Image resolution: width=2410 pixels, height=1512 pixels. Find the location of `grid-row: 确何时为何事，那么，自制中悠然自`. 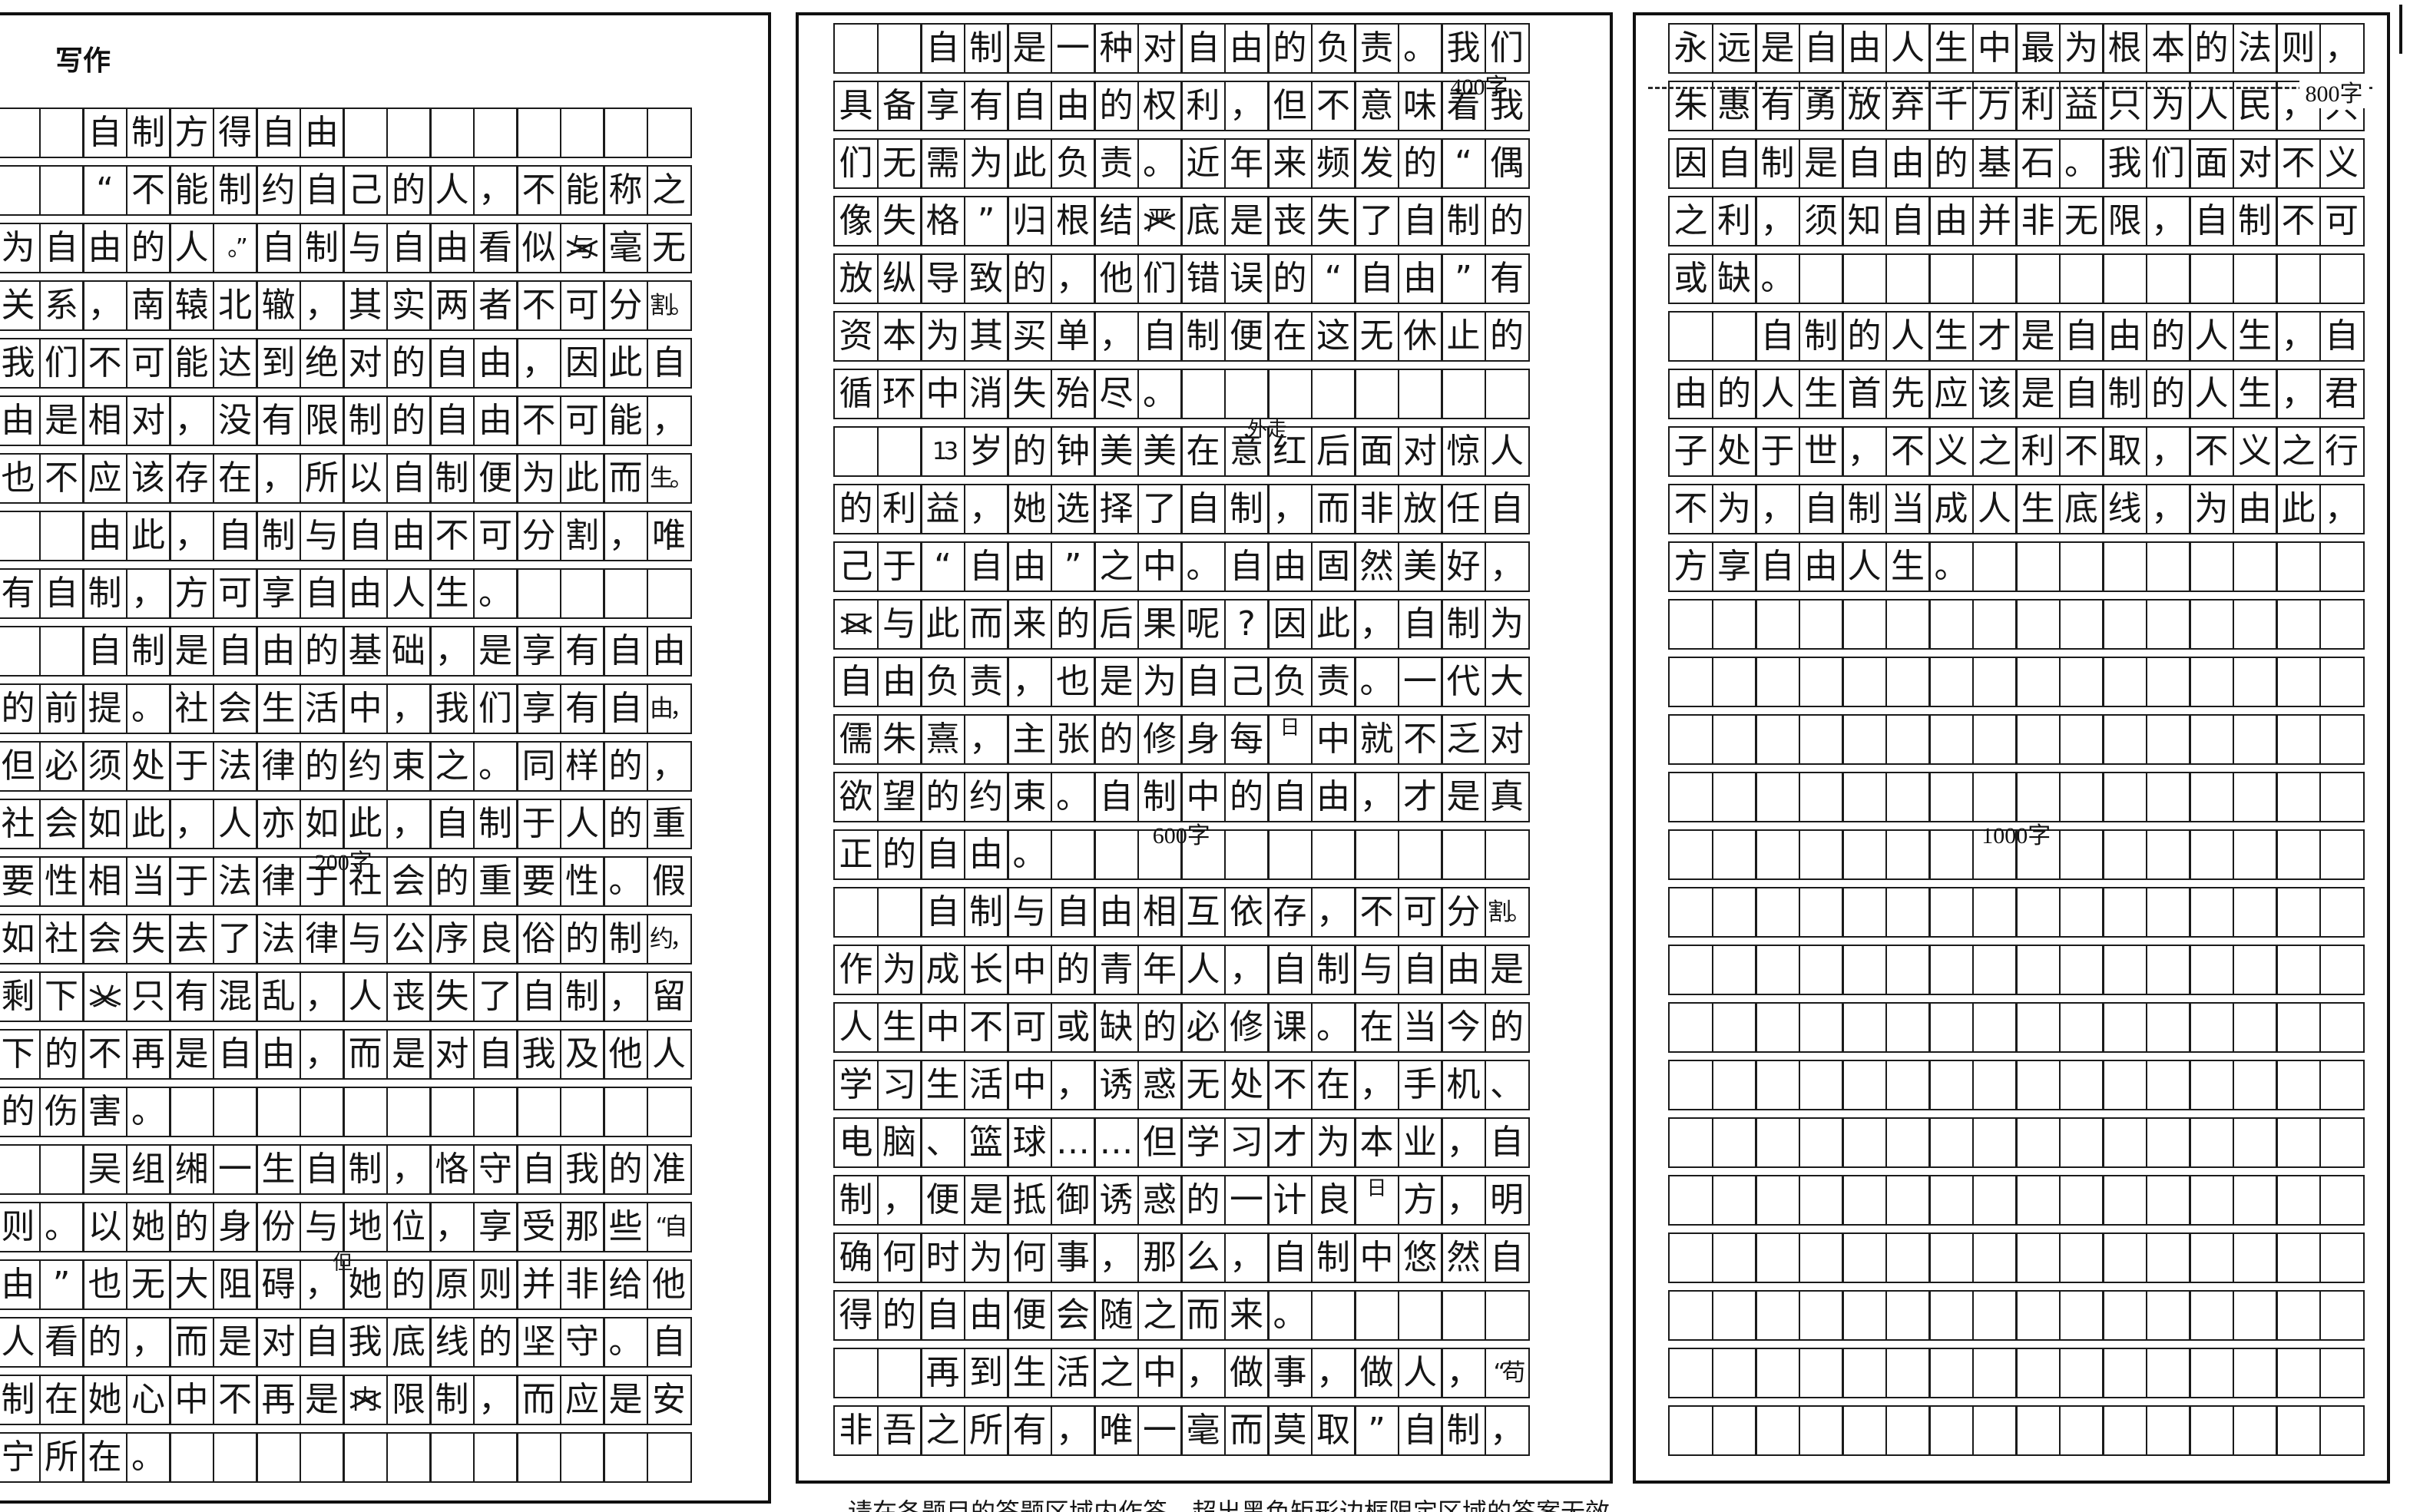

grid-row: 确何时为何事，那么，自制中悠然自 is located at coordinates (1181, 1257).